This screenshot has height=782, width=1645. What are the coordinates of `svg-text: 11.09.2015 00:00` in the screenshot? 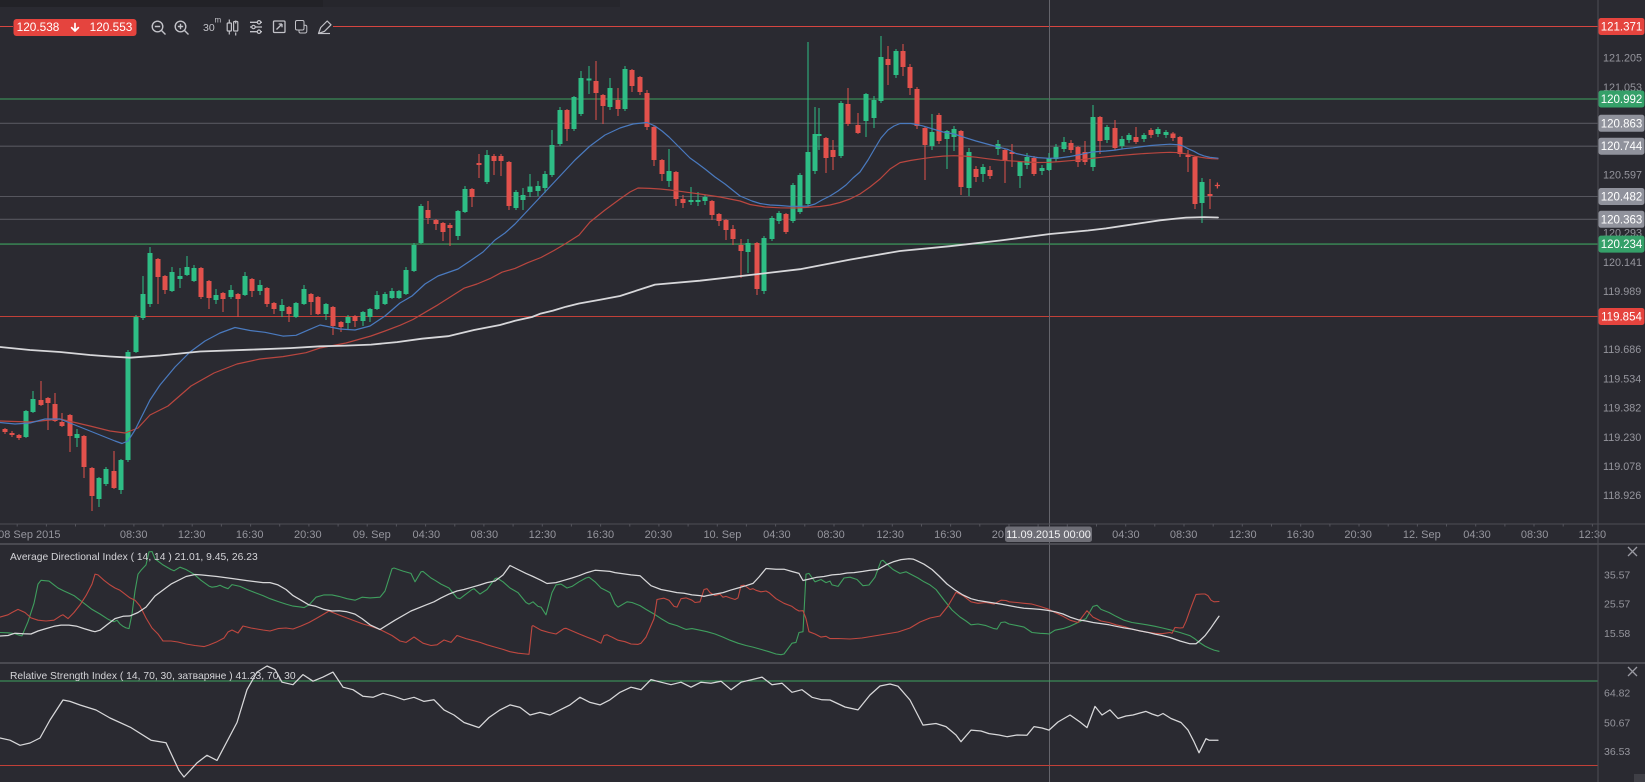 It's located at (1048, 535).